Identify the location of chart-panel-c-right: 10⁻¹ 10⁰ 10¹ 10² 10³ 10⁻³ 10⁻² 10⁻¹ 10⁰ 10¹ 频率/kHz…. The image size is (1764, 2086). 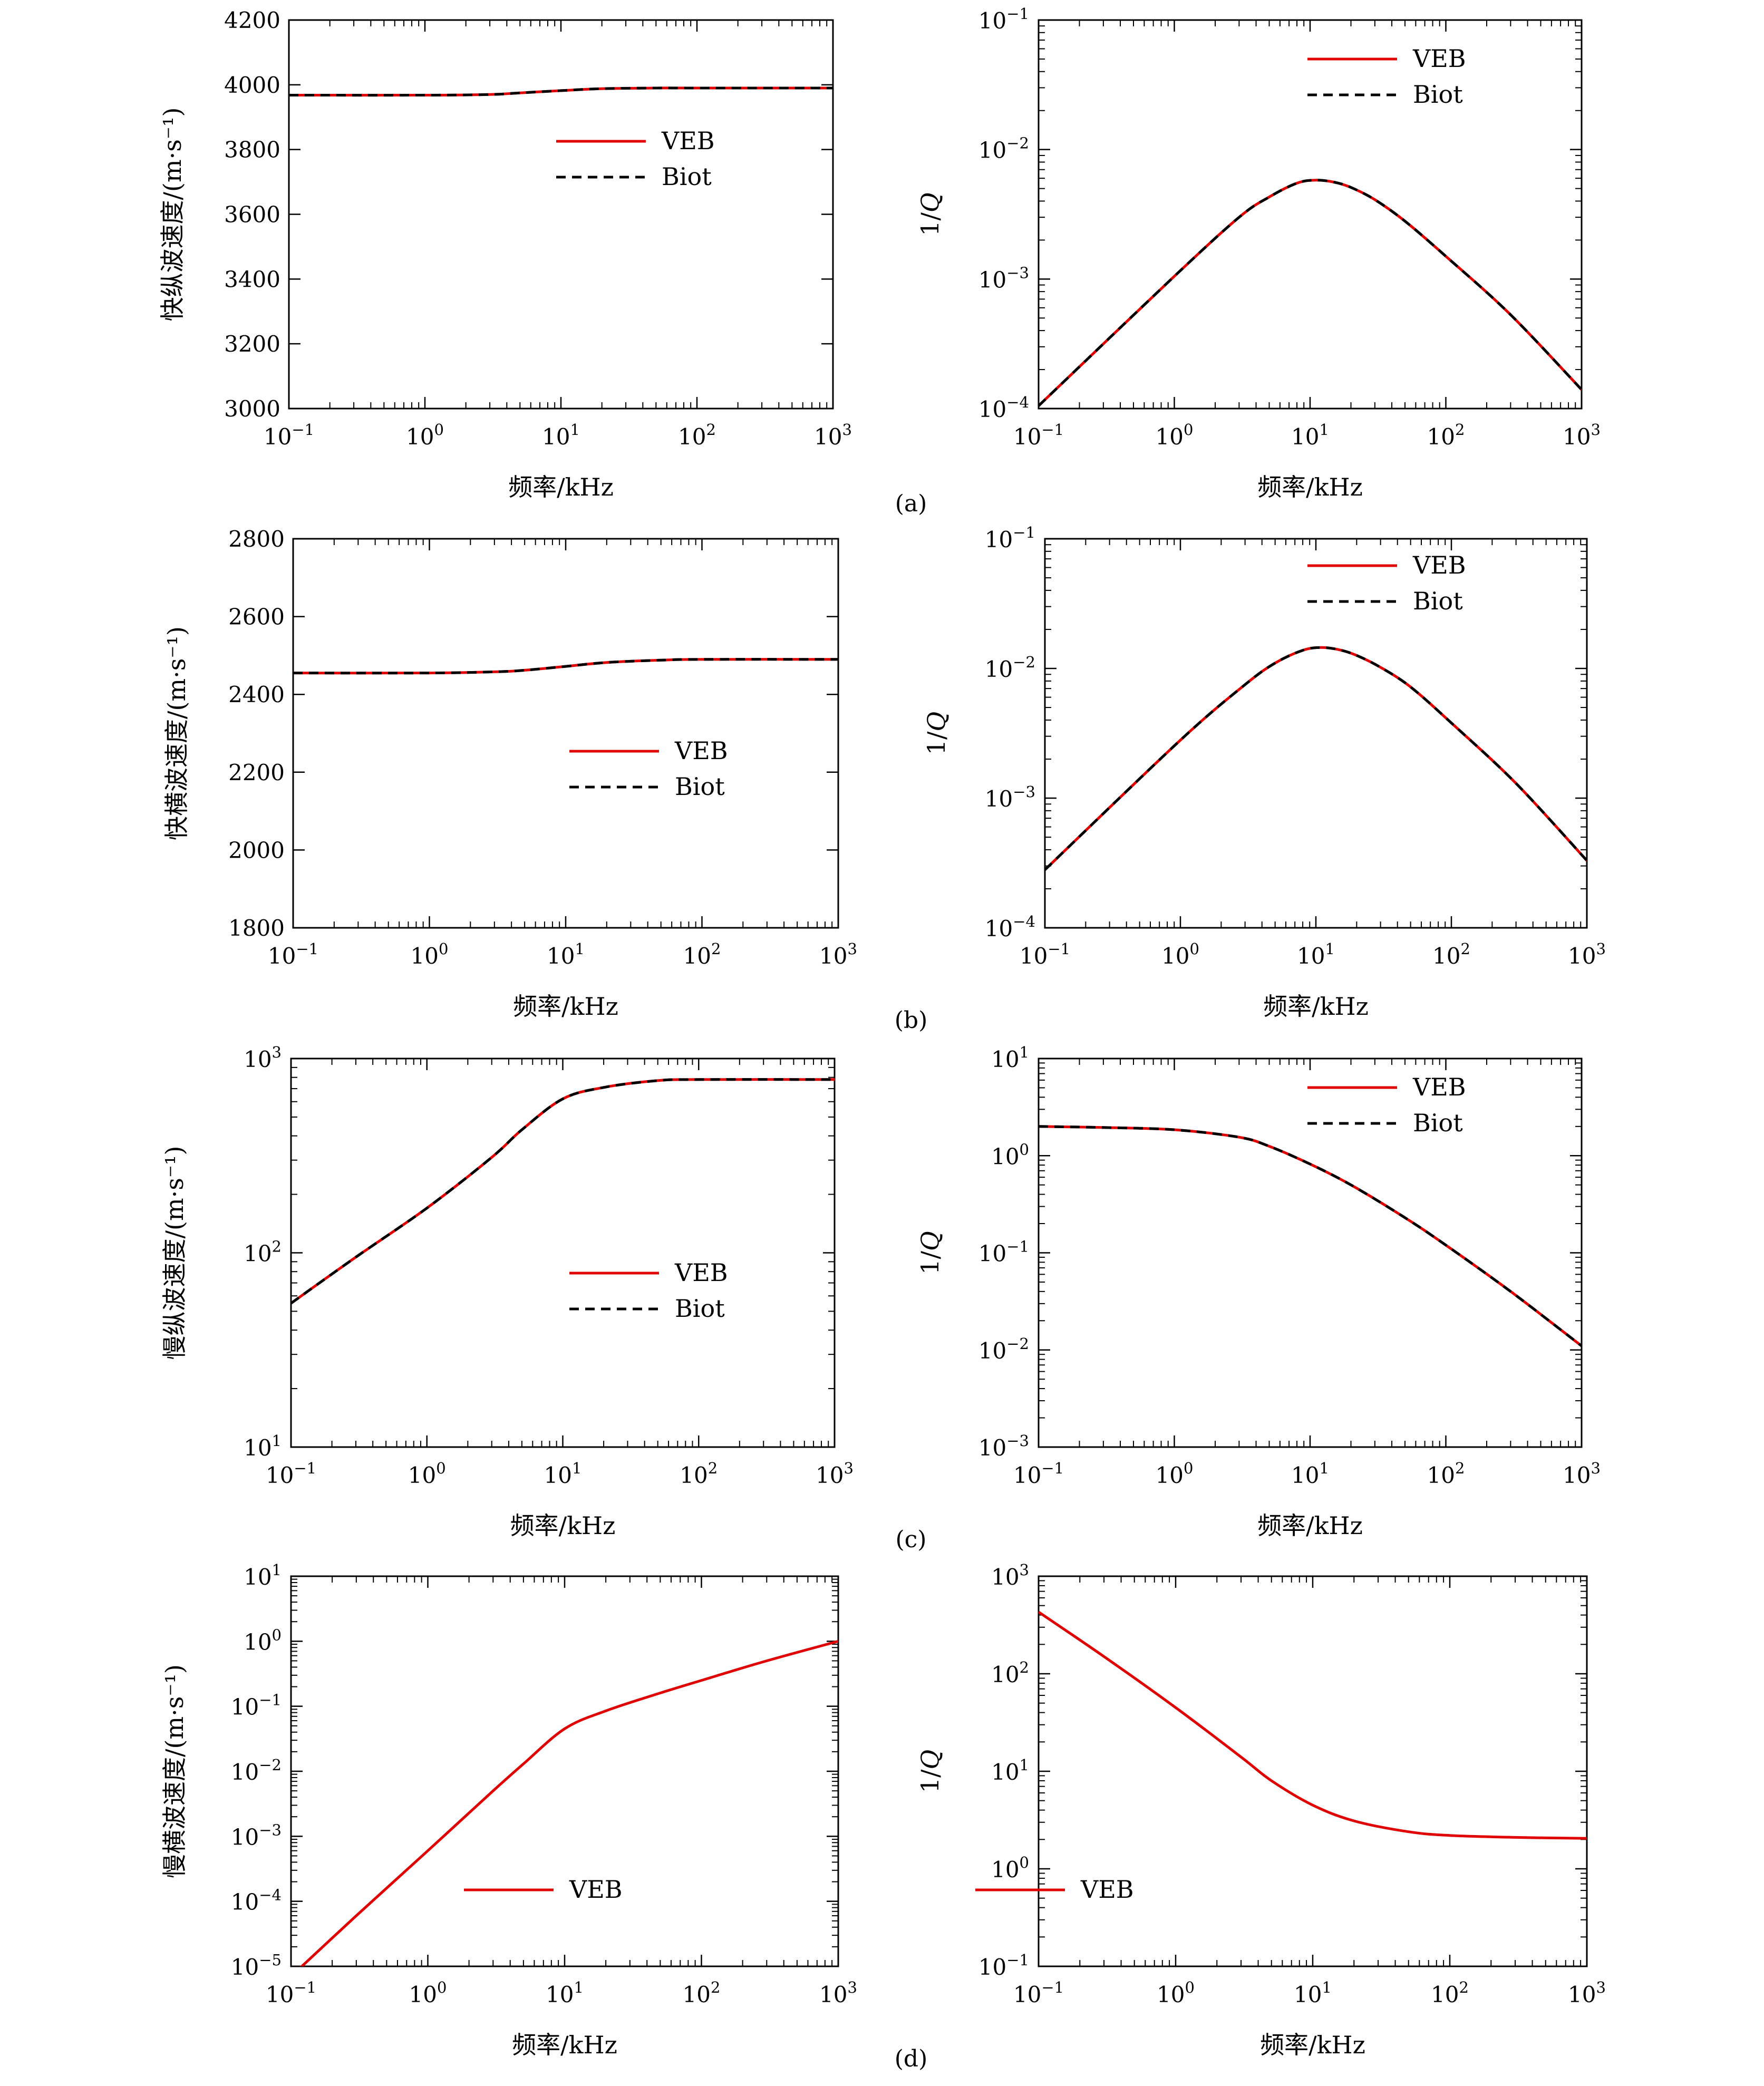
(1259, 1291).